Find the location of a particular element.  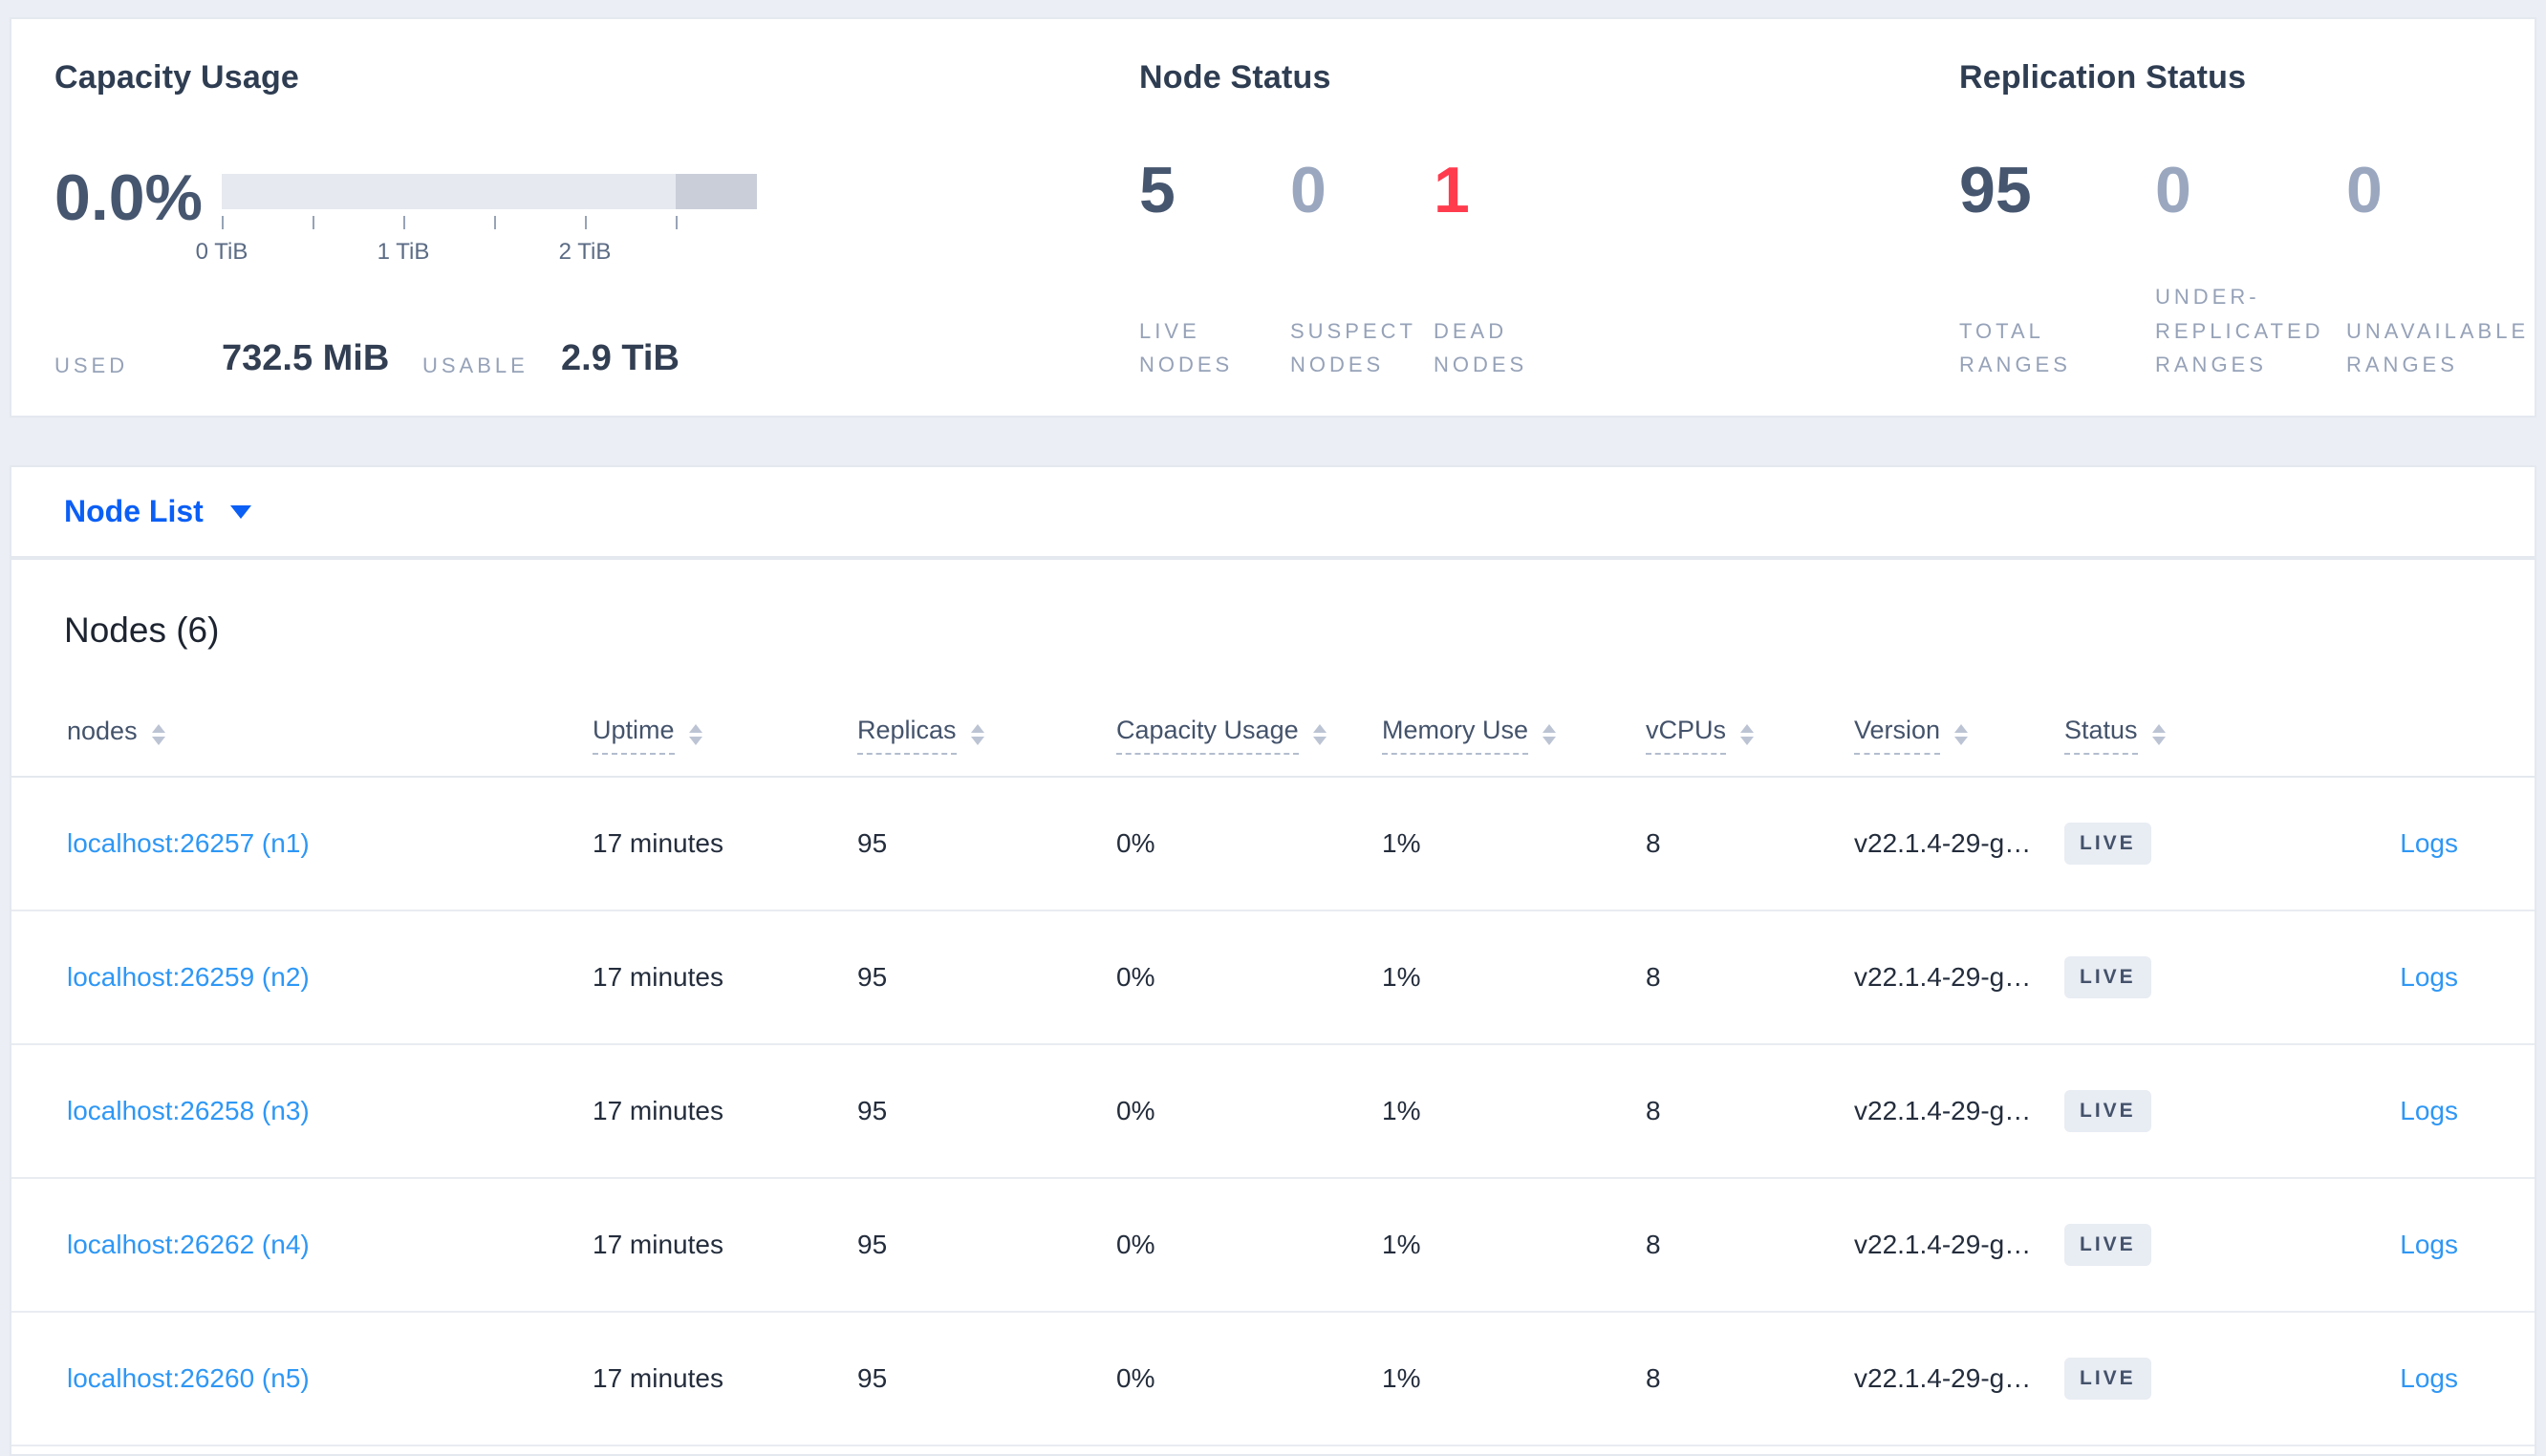

dead-nodes-stat: 1 DEAD NODES is located at coordinates (1505, 217).